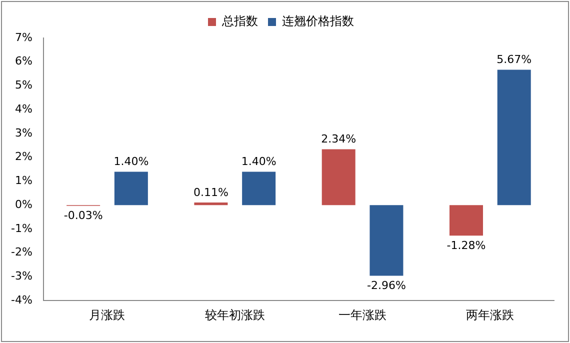 Image resolution: width=570 pixels, height=343 pixels. What do you see at coordinates (386, 285) in the screenshot?
I see `data-label: -2.96%` at bounding box center [386, 285].